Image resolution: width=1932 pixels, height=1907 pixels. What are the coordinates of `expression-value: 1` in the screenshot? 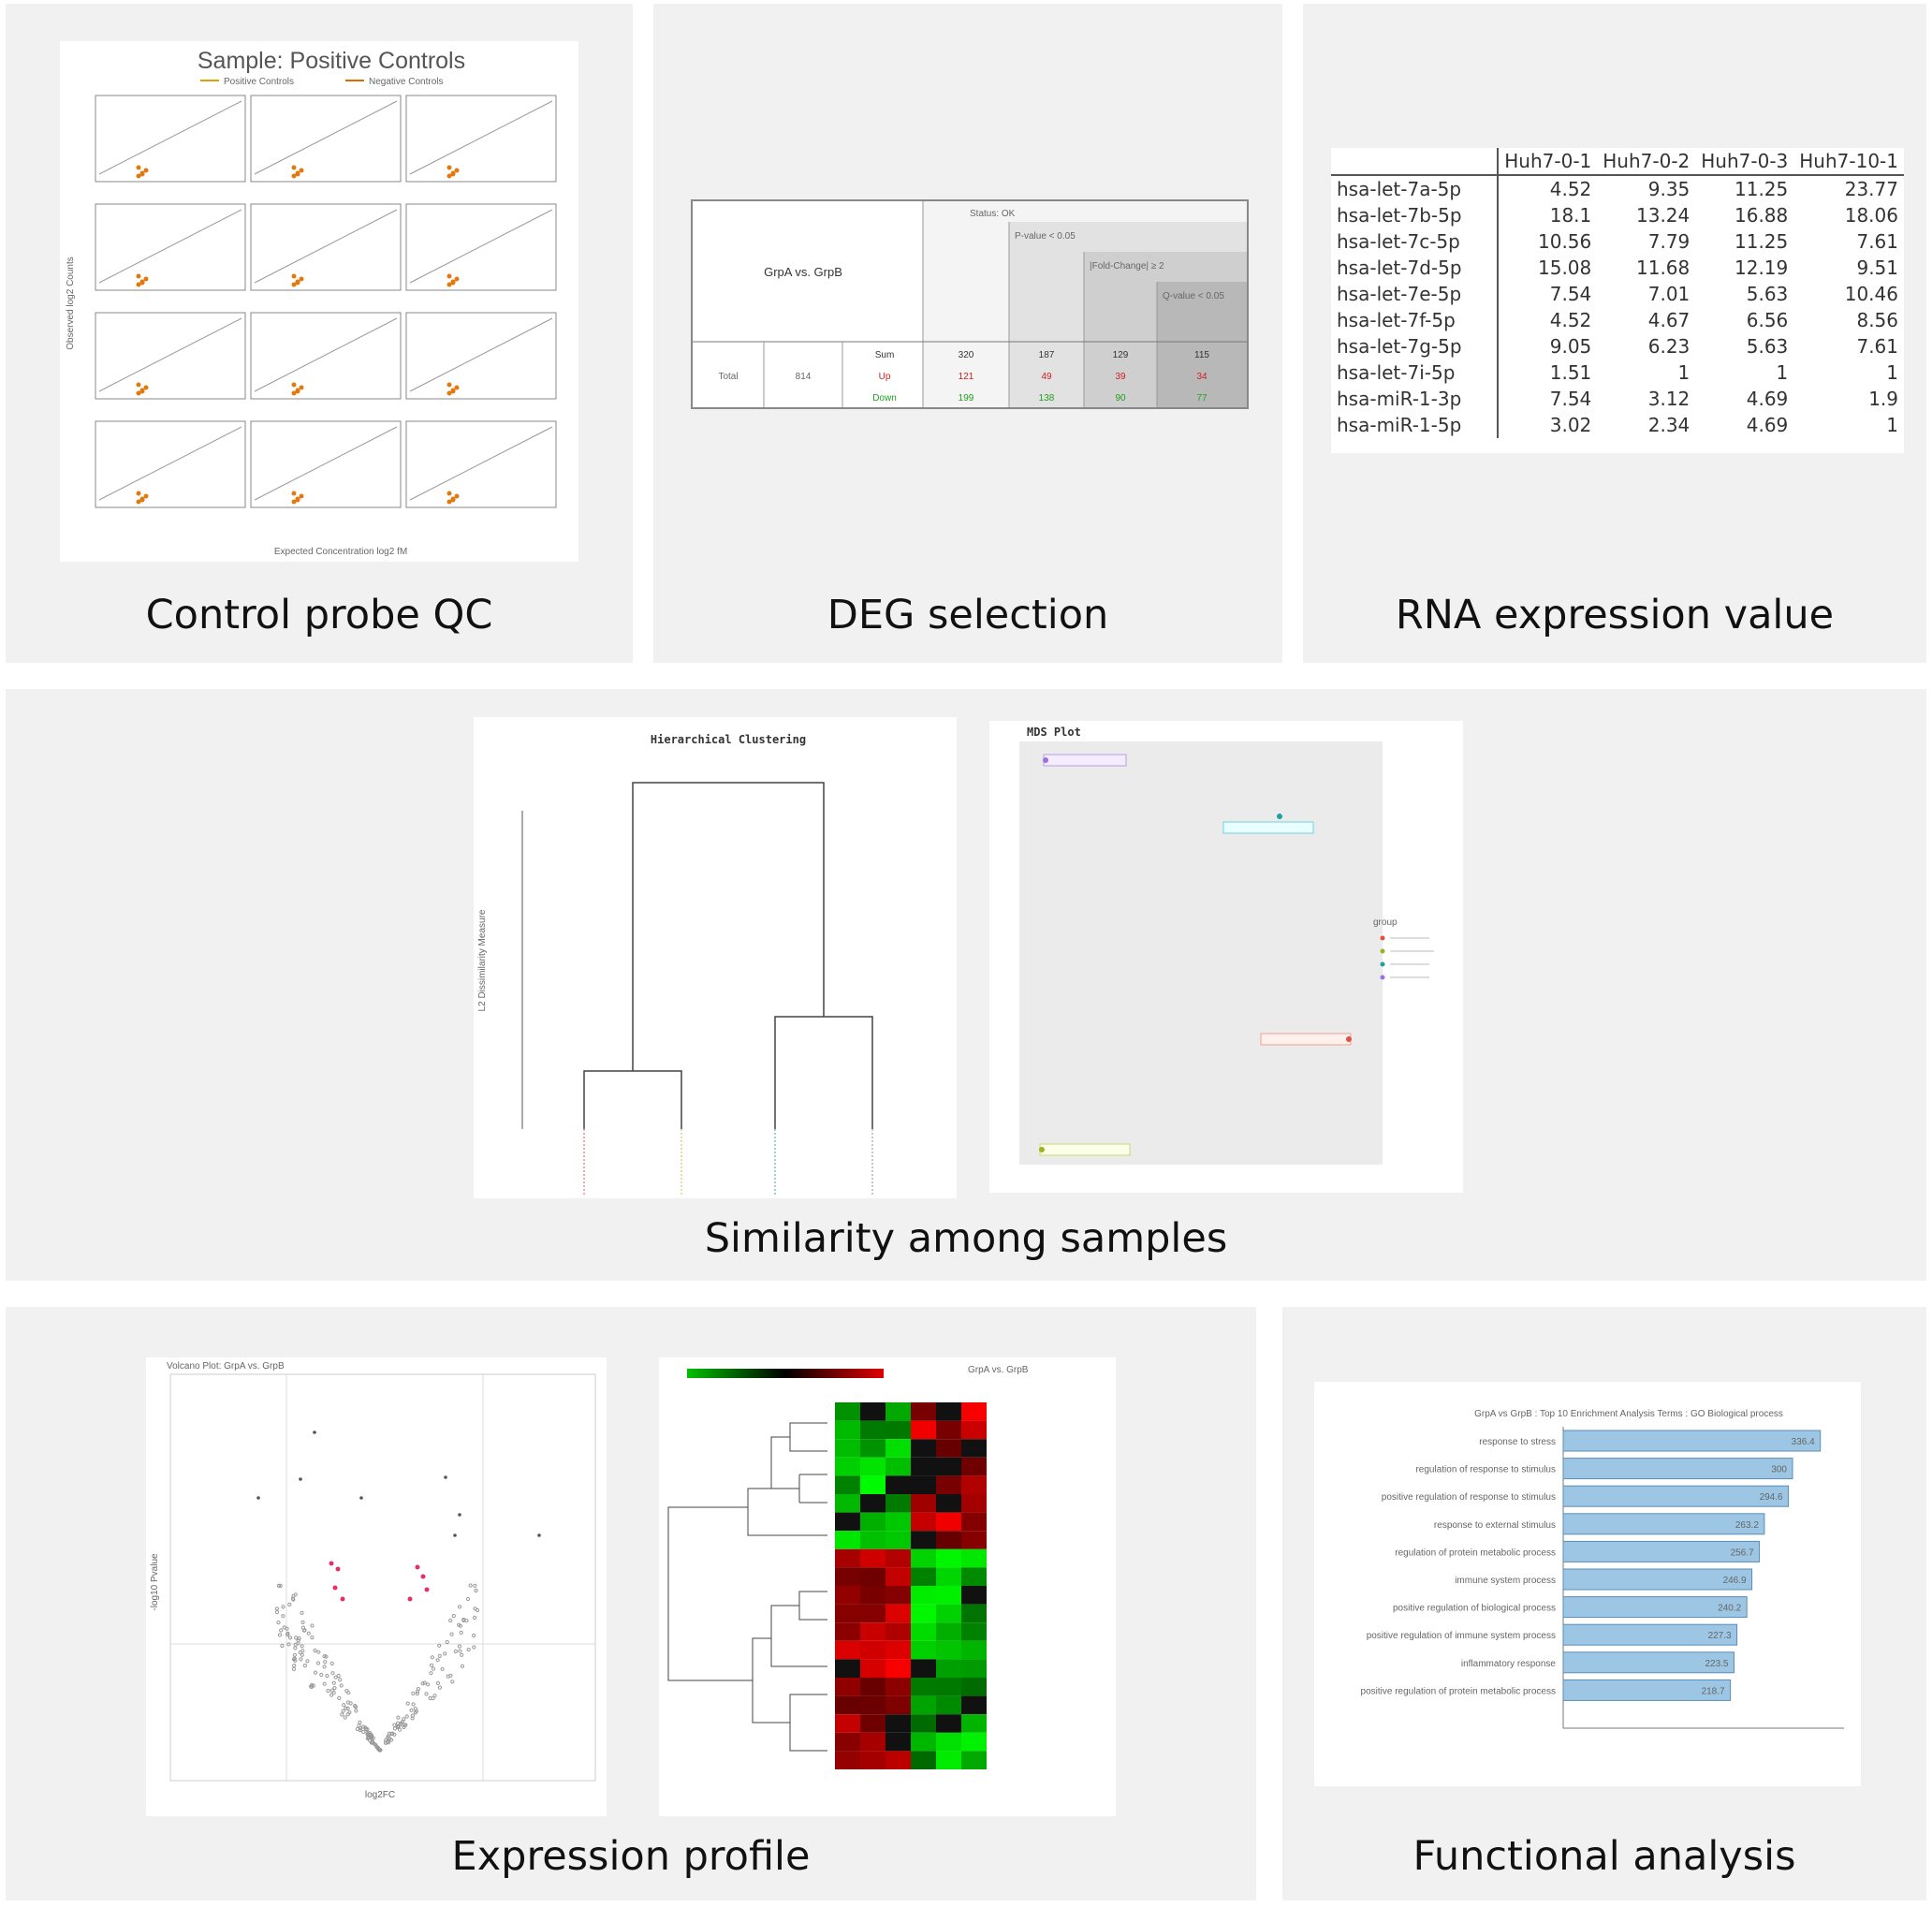 It's located at (1892, 372).